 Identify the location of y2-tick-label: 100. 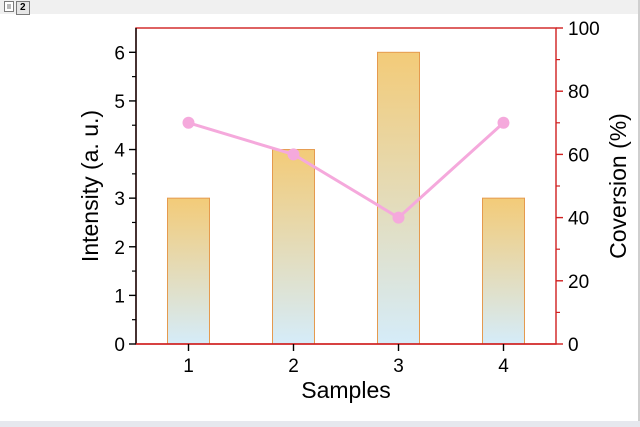
(584, 29).